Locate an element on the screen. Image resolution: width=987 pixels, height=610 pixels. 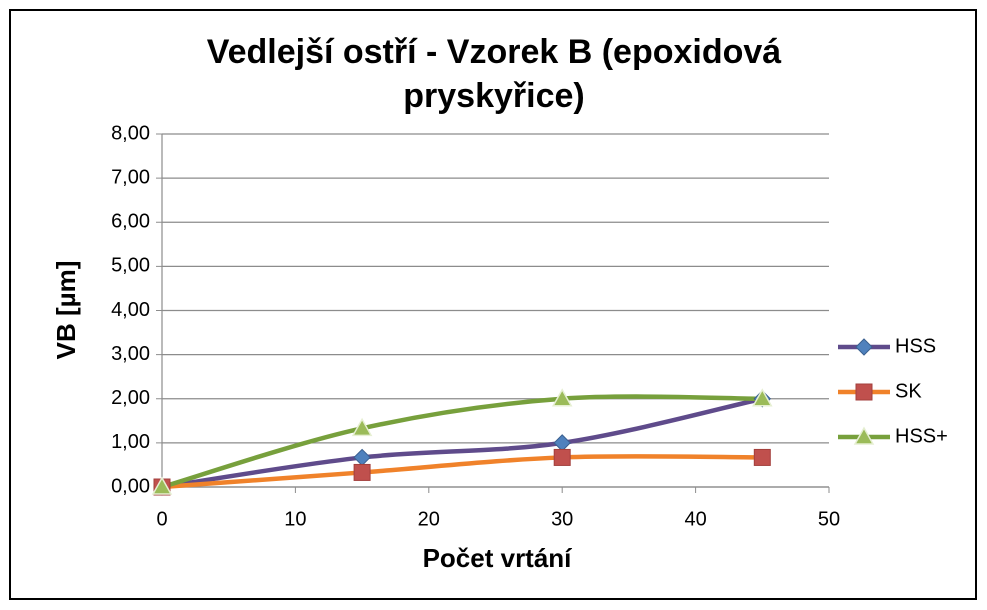
y-tick-label: 6,00 is located at coordinates (130, 222).